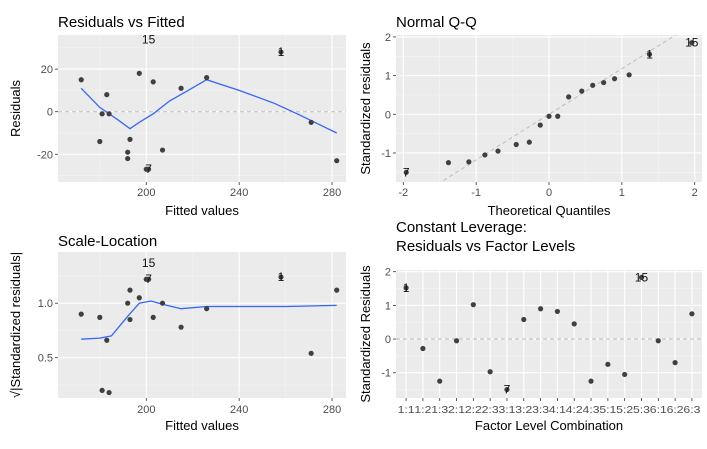  I want to click on x-axis-label: Factor Level Combination, so click(549, 425).